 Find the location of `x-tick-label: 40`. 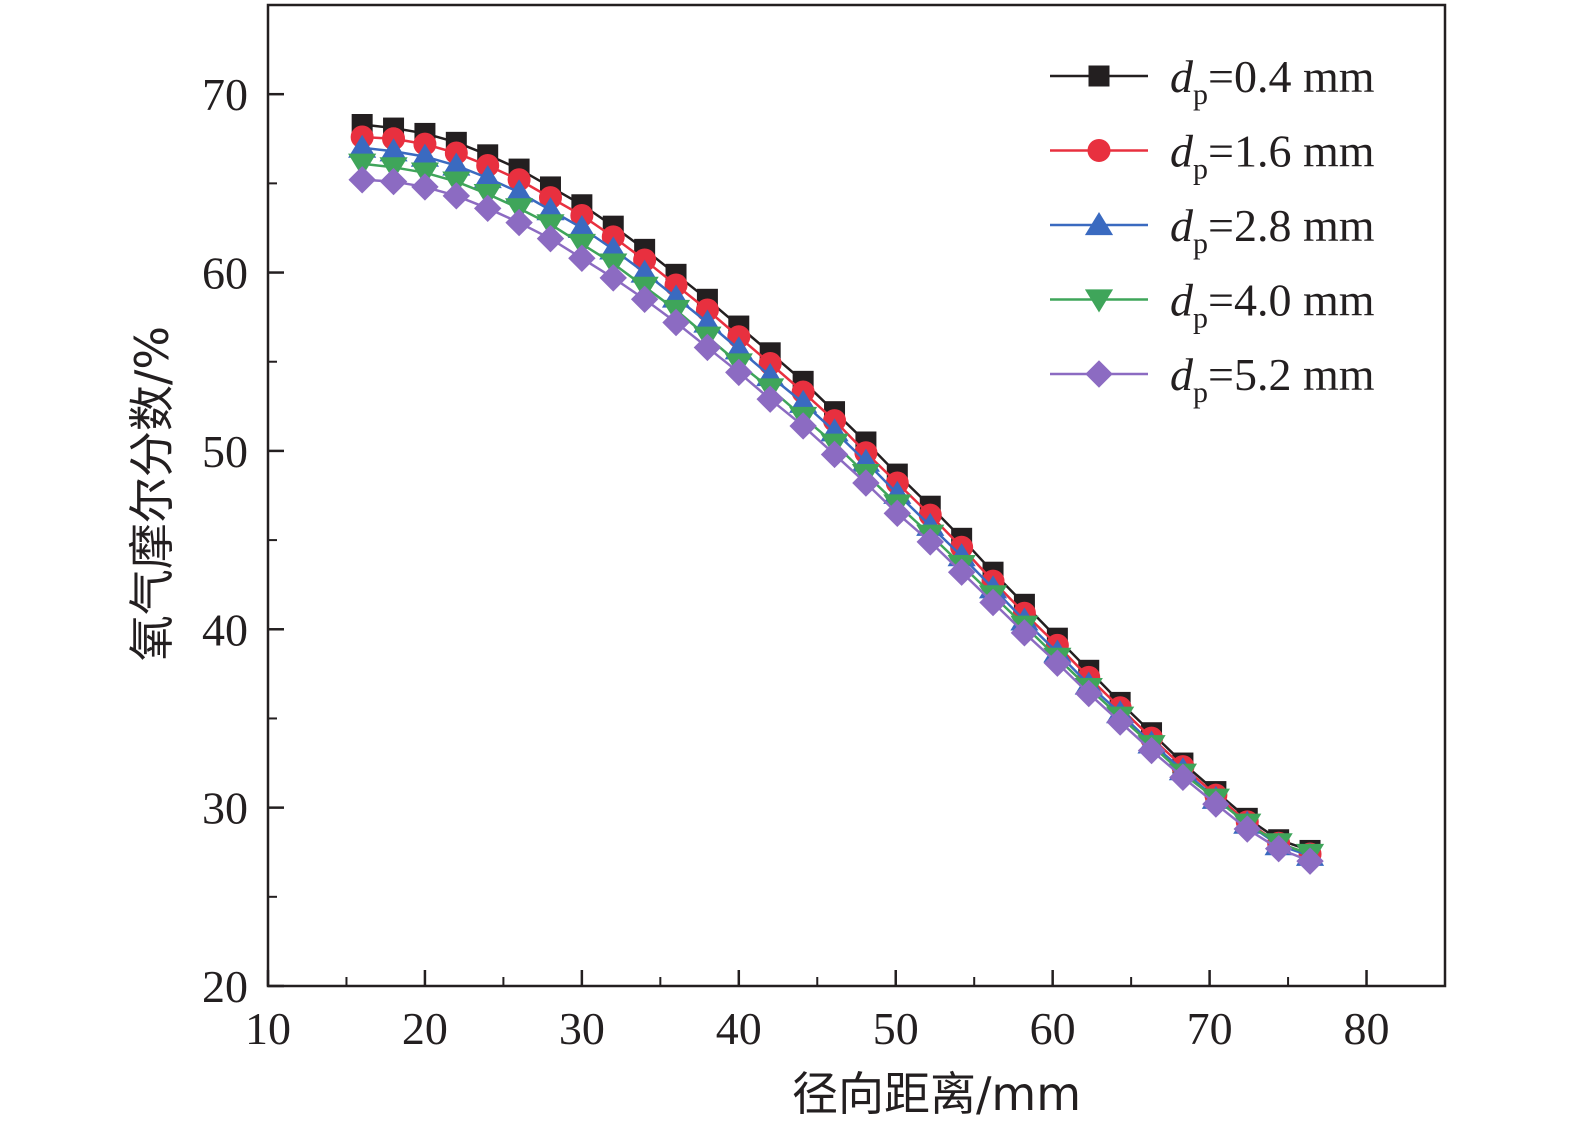

x-tick-label: 40 is located at coordinates (739, 1028).